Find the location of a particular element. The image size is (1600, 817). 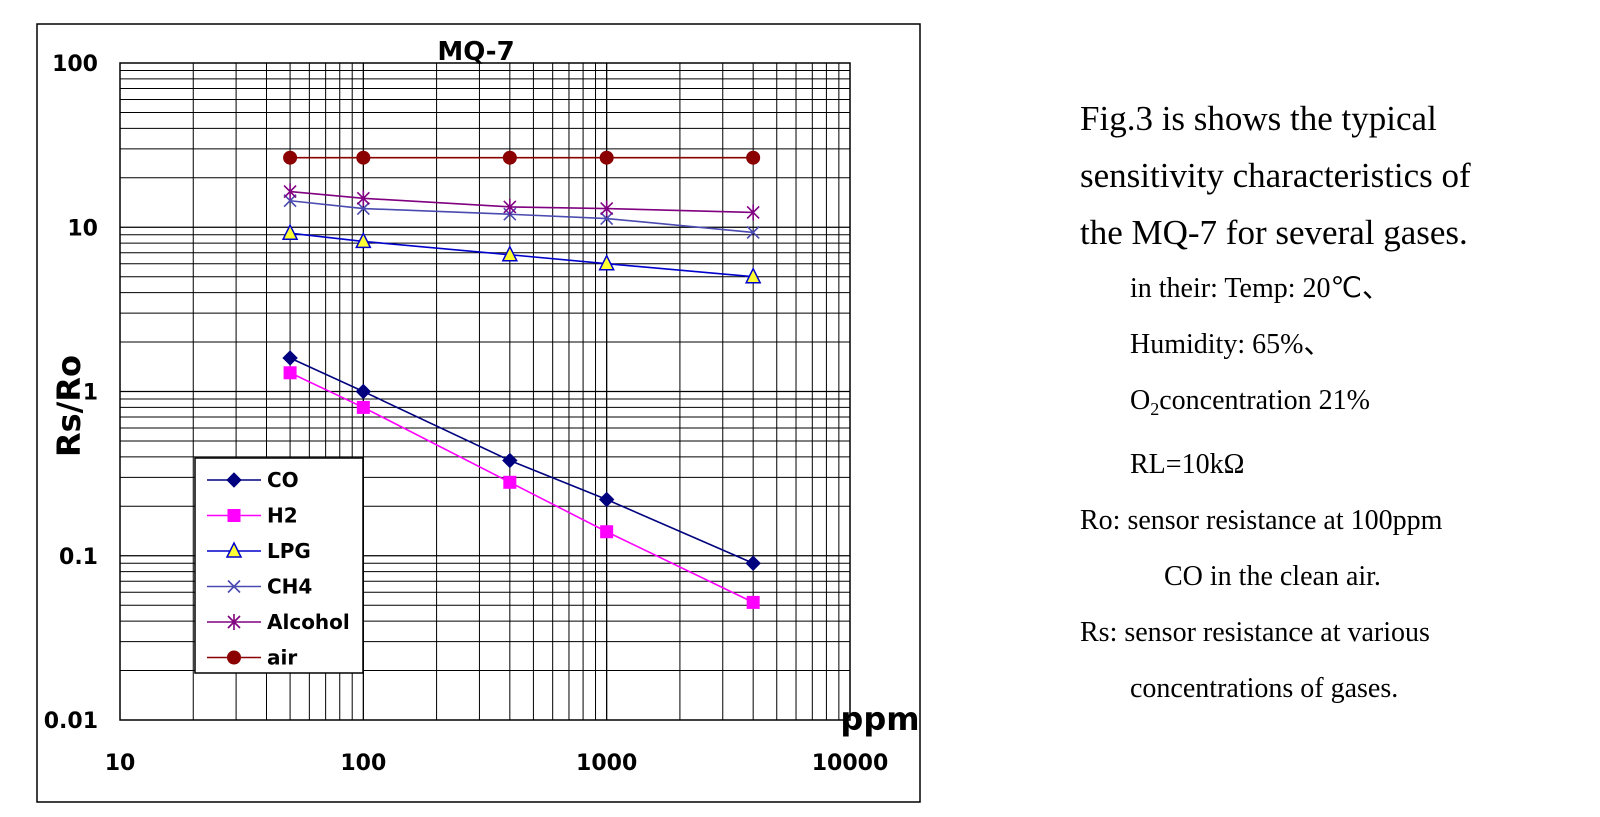

legend-item: LPG is located at coordinates (259, 551).